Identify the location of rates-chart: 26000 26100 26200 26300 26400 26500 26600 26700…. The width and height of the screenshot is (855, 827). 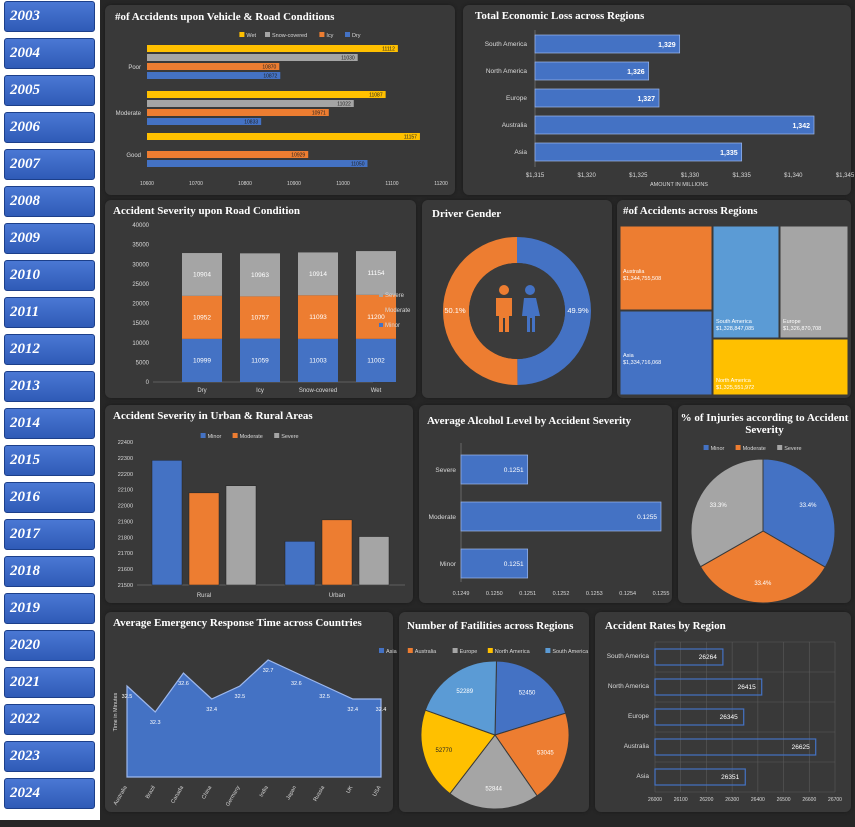
(724, 722).